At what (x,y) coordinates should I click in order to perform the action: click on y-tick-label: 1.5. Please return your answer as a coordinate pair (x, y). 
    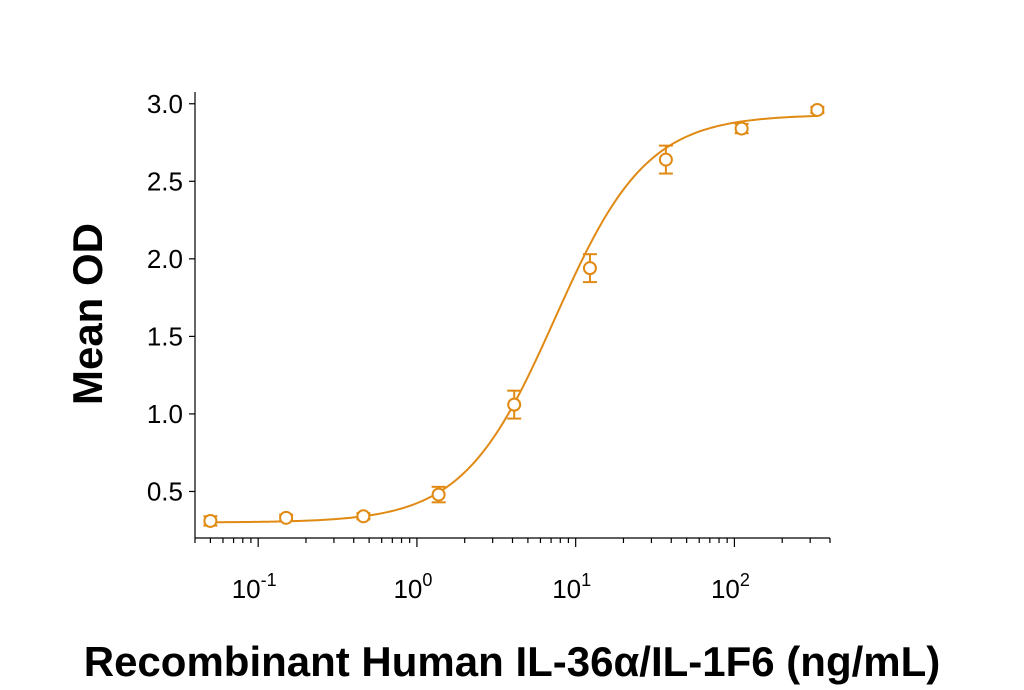
    Looking at the image, I should click on (165, 336).